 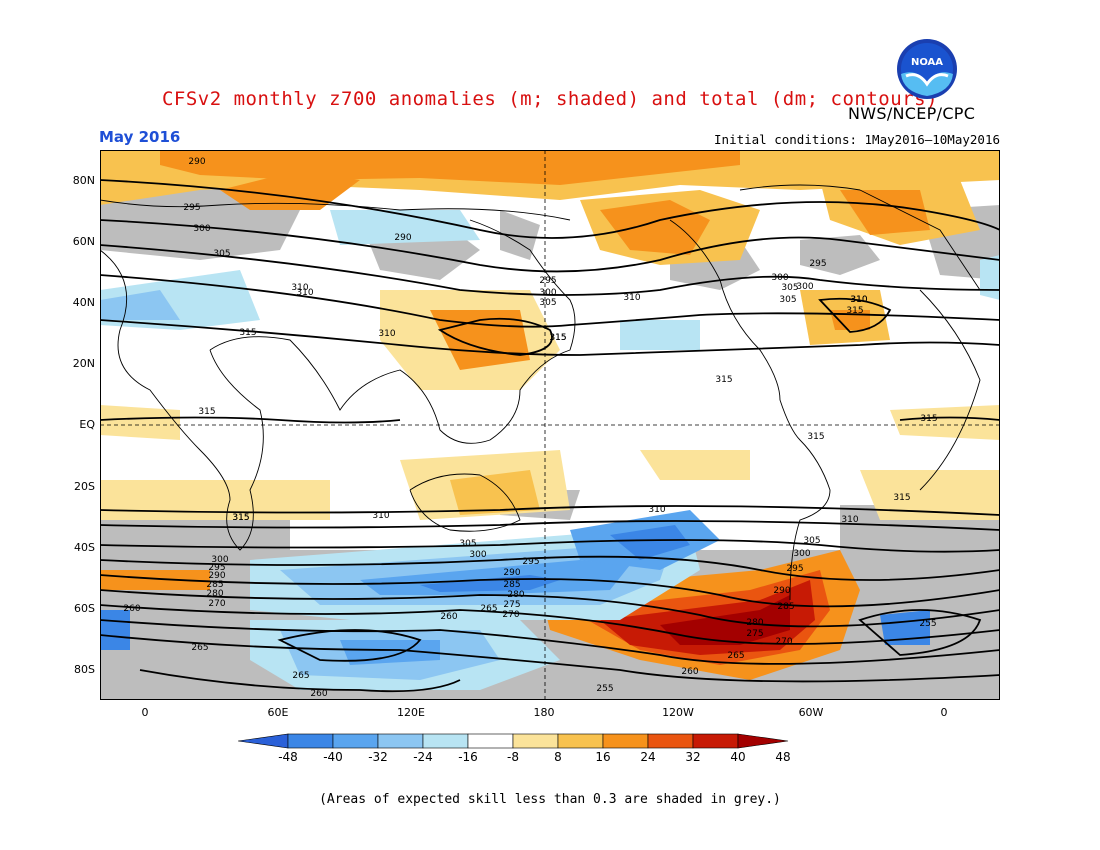 What do you see at coordinates (811, 712) in the screenshot?
I see `lon-label-60w: 60W` at bounding box center [811, 712].